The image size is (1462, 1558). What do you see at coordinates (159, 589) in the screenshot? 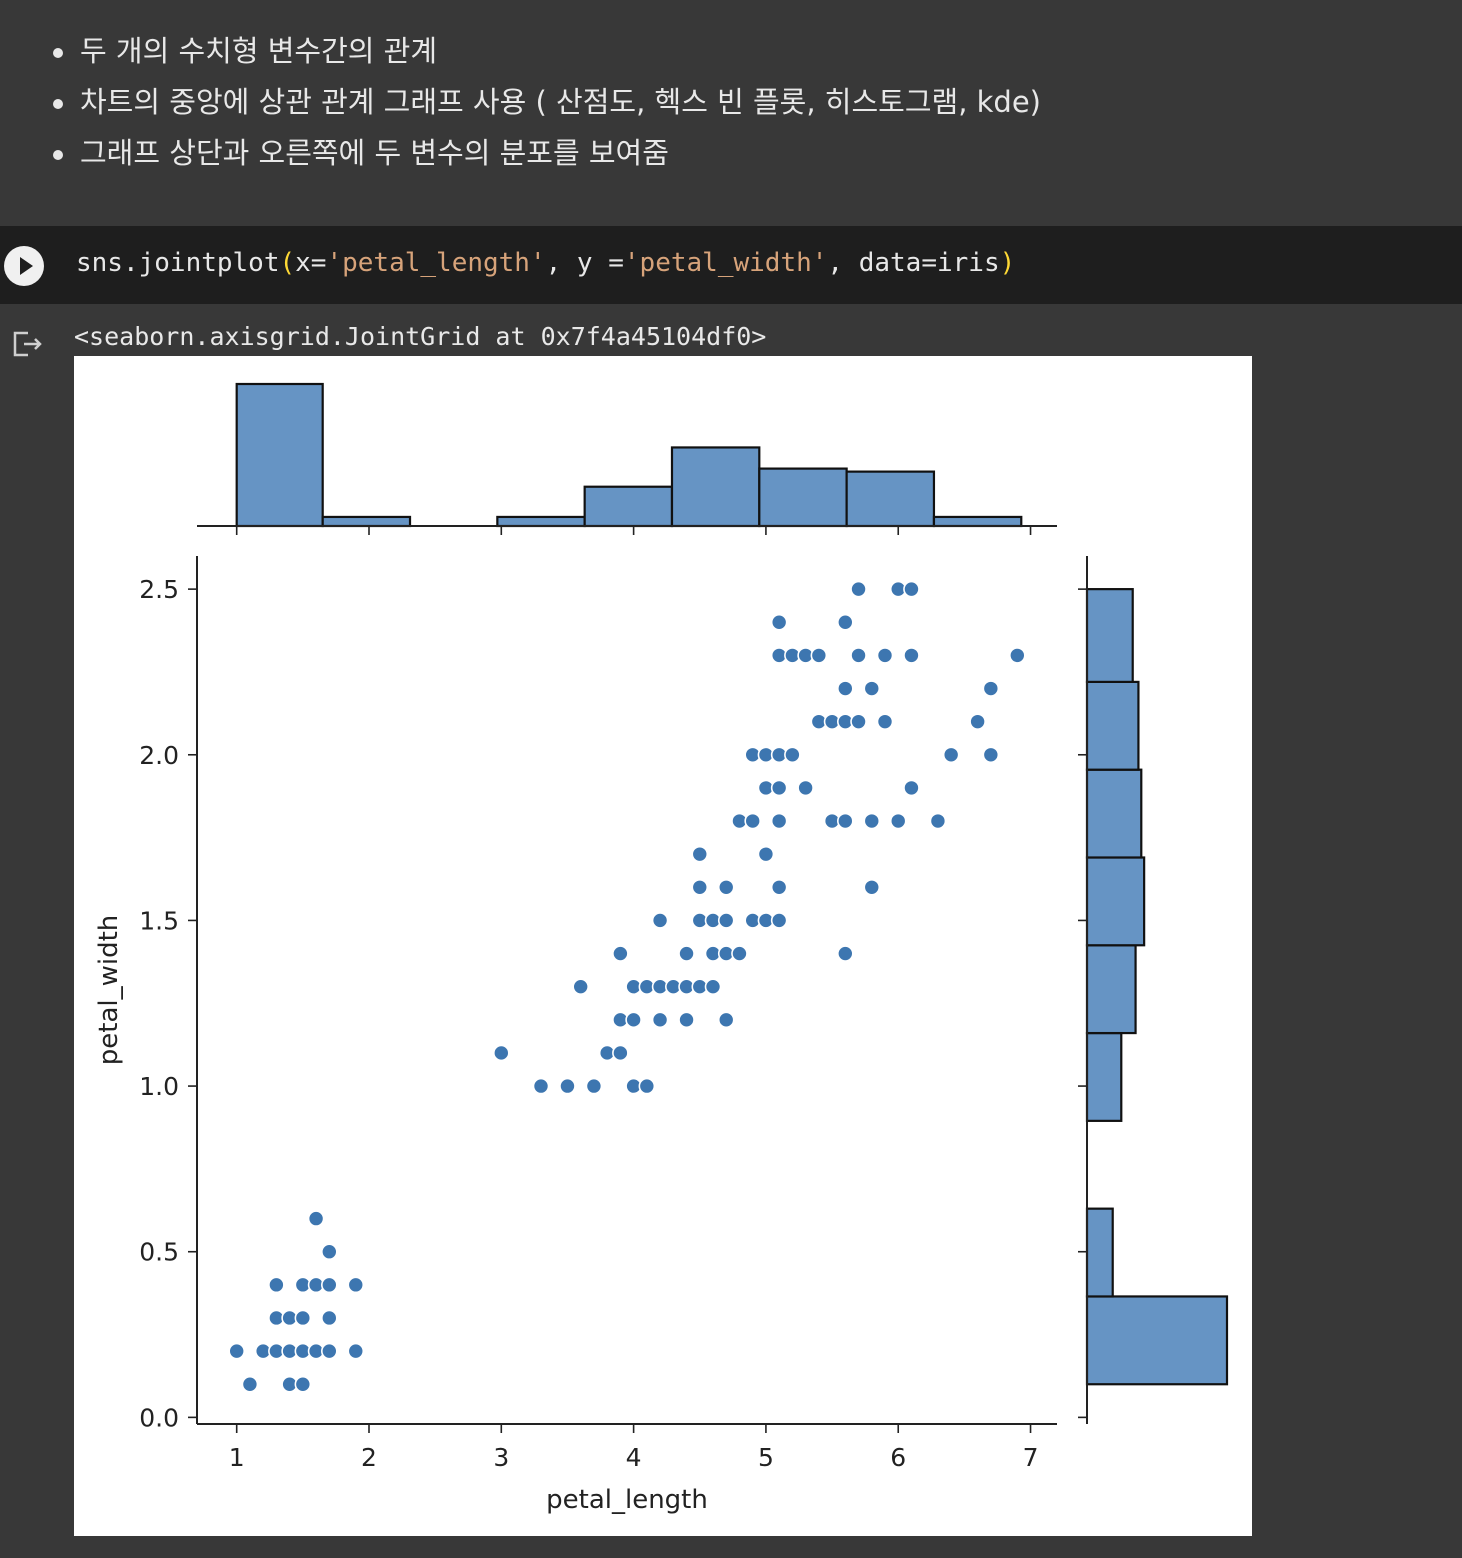
I see `y-tick-label: 2.5` at bounding box center [159, 589].